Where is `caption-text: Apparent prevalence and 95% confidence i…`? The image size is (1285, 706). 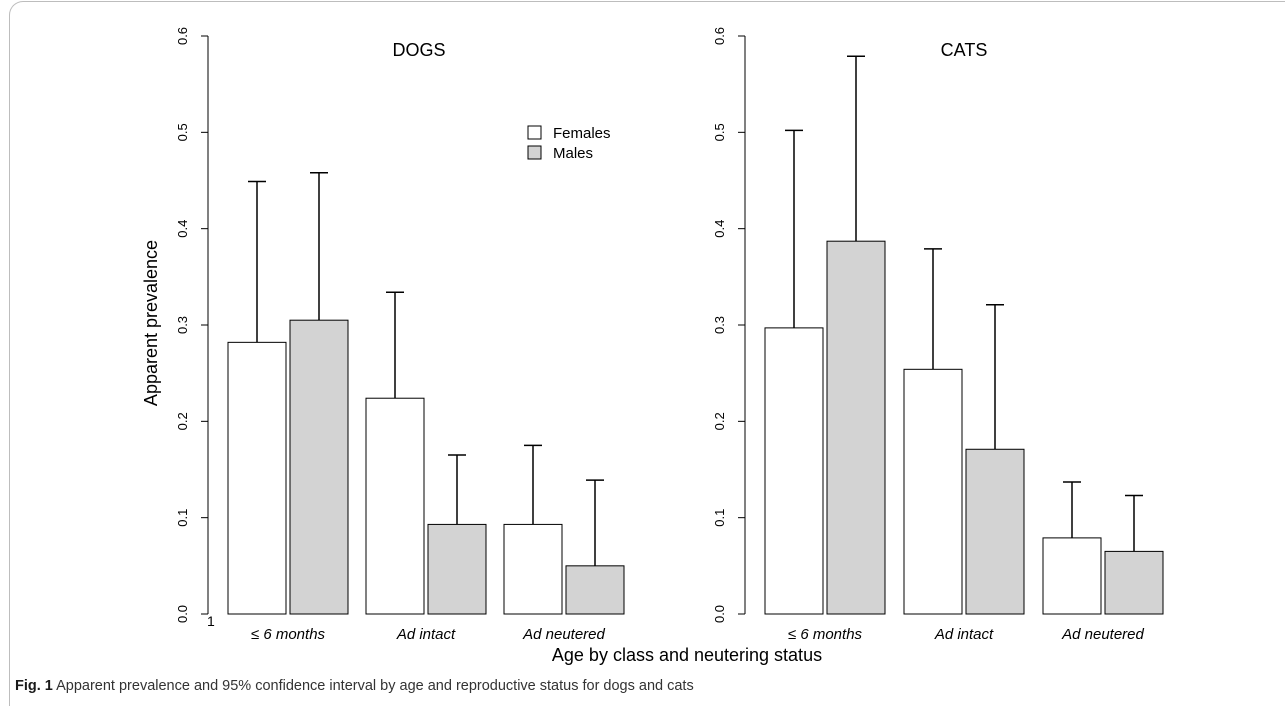 caption-text: Apparent prevalence and 95% confidence i… is located at coordinates (375, 686).